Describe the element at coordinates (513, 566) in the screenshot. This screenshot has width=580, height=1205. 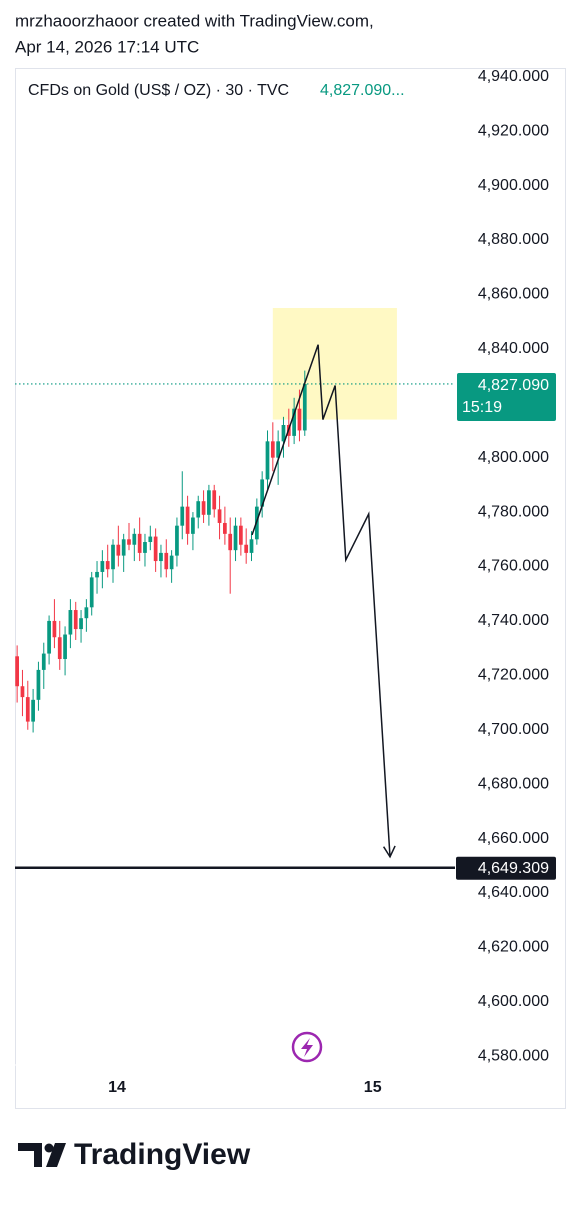
I see `y-tick-label: 4,760.000` at that location.